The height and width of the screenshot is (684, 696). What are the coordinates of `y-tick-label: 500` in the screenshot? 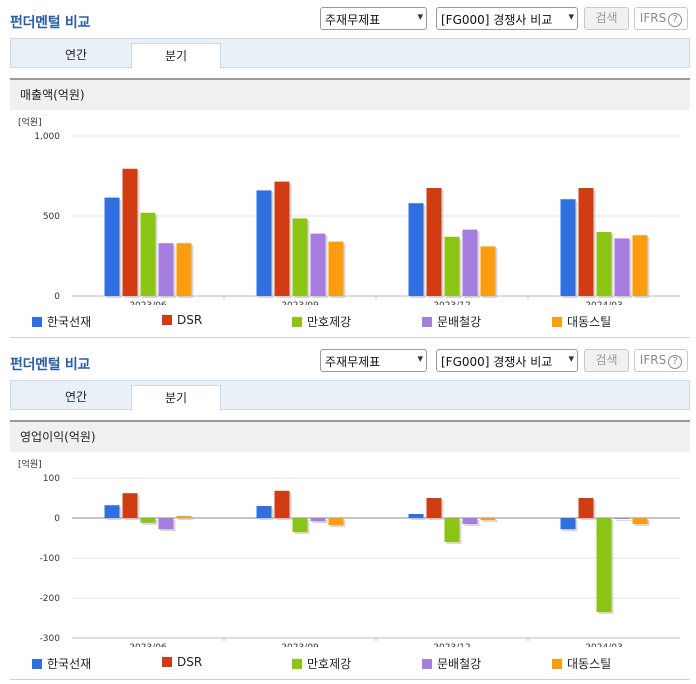 It's located at (51, 217).